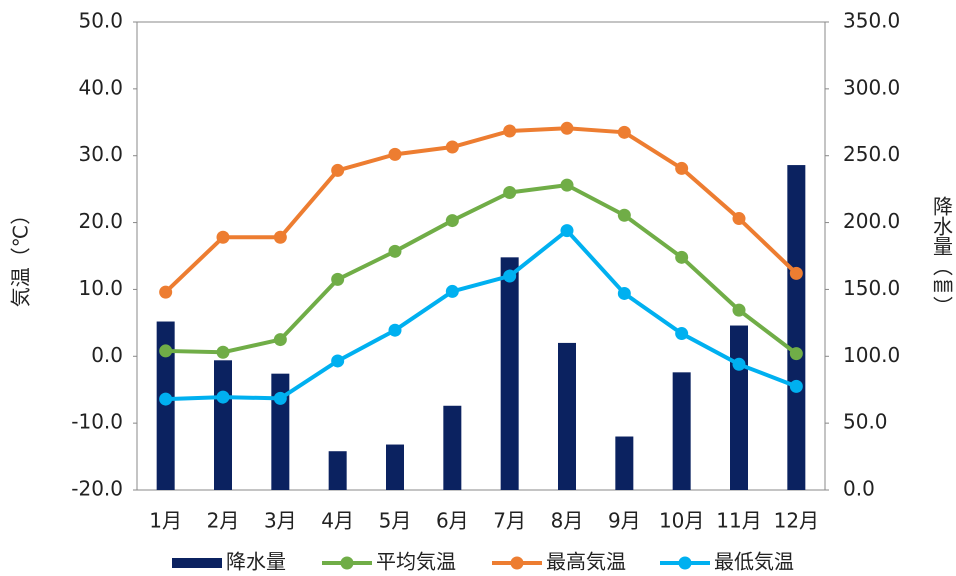  I want to click on x-tick-label: 7月, so click(509, 521).